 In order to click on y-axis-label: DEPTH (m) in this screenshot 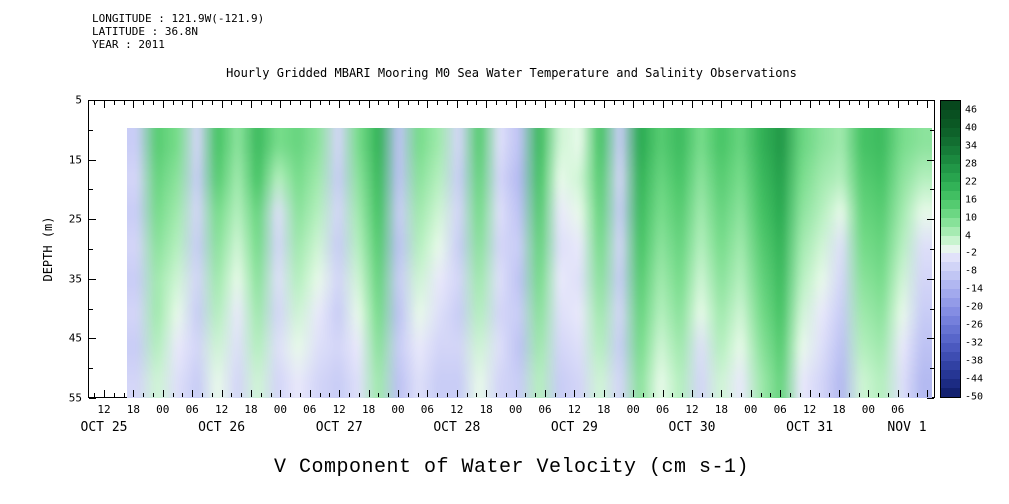, I will do `click(48, 249)`.